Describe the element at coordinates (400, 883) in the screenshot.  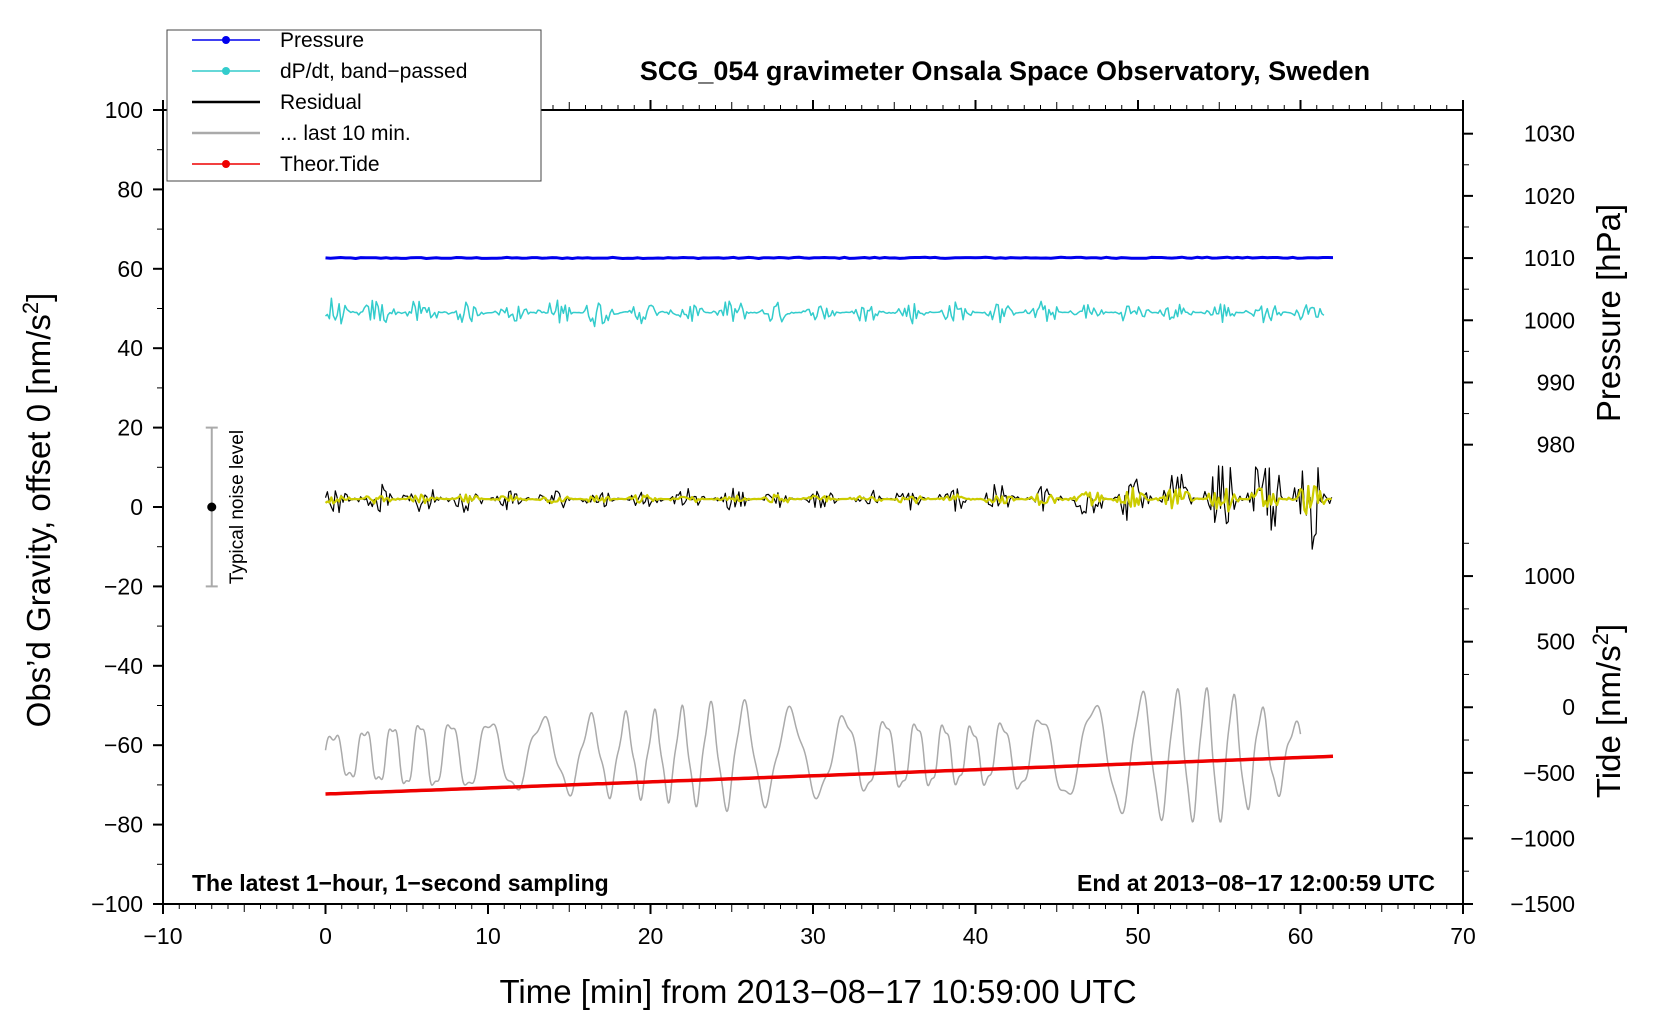
I see `sampling-annotation: The latest 1−hour, 1−second sampling` at that location.